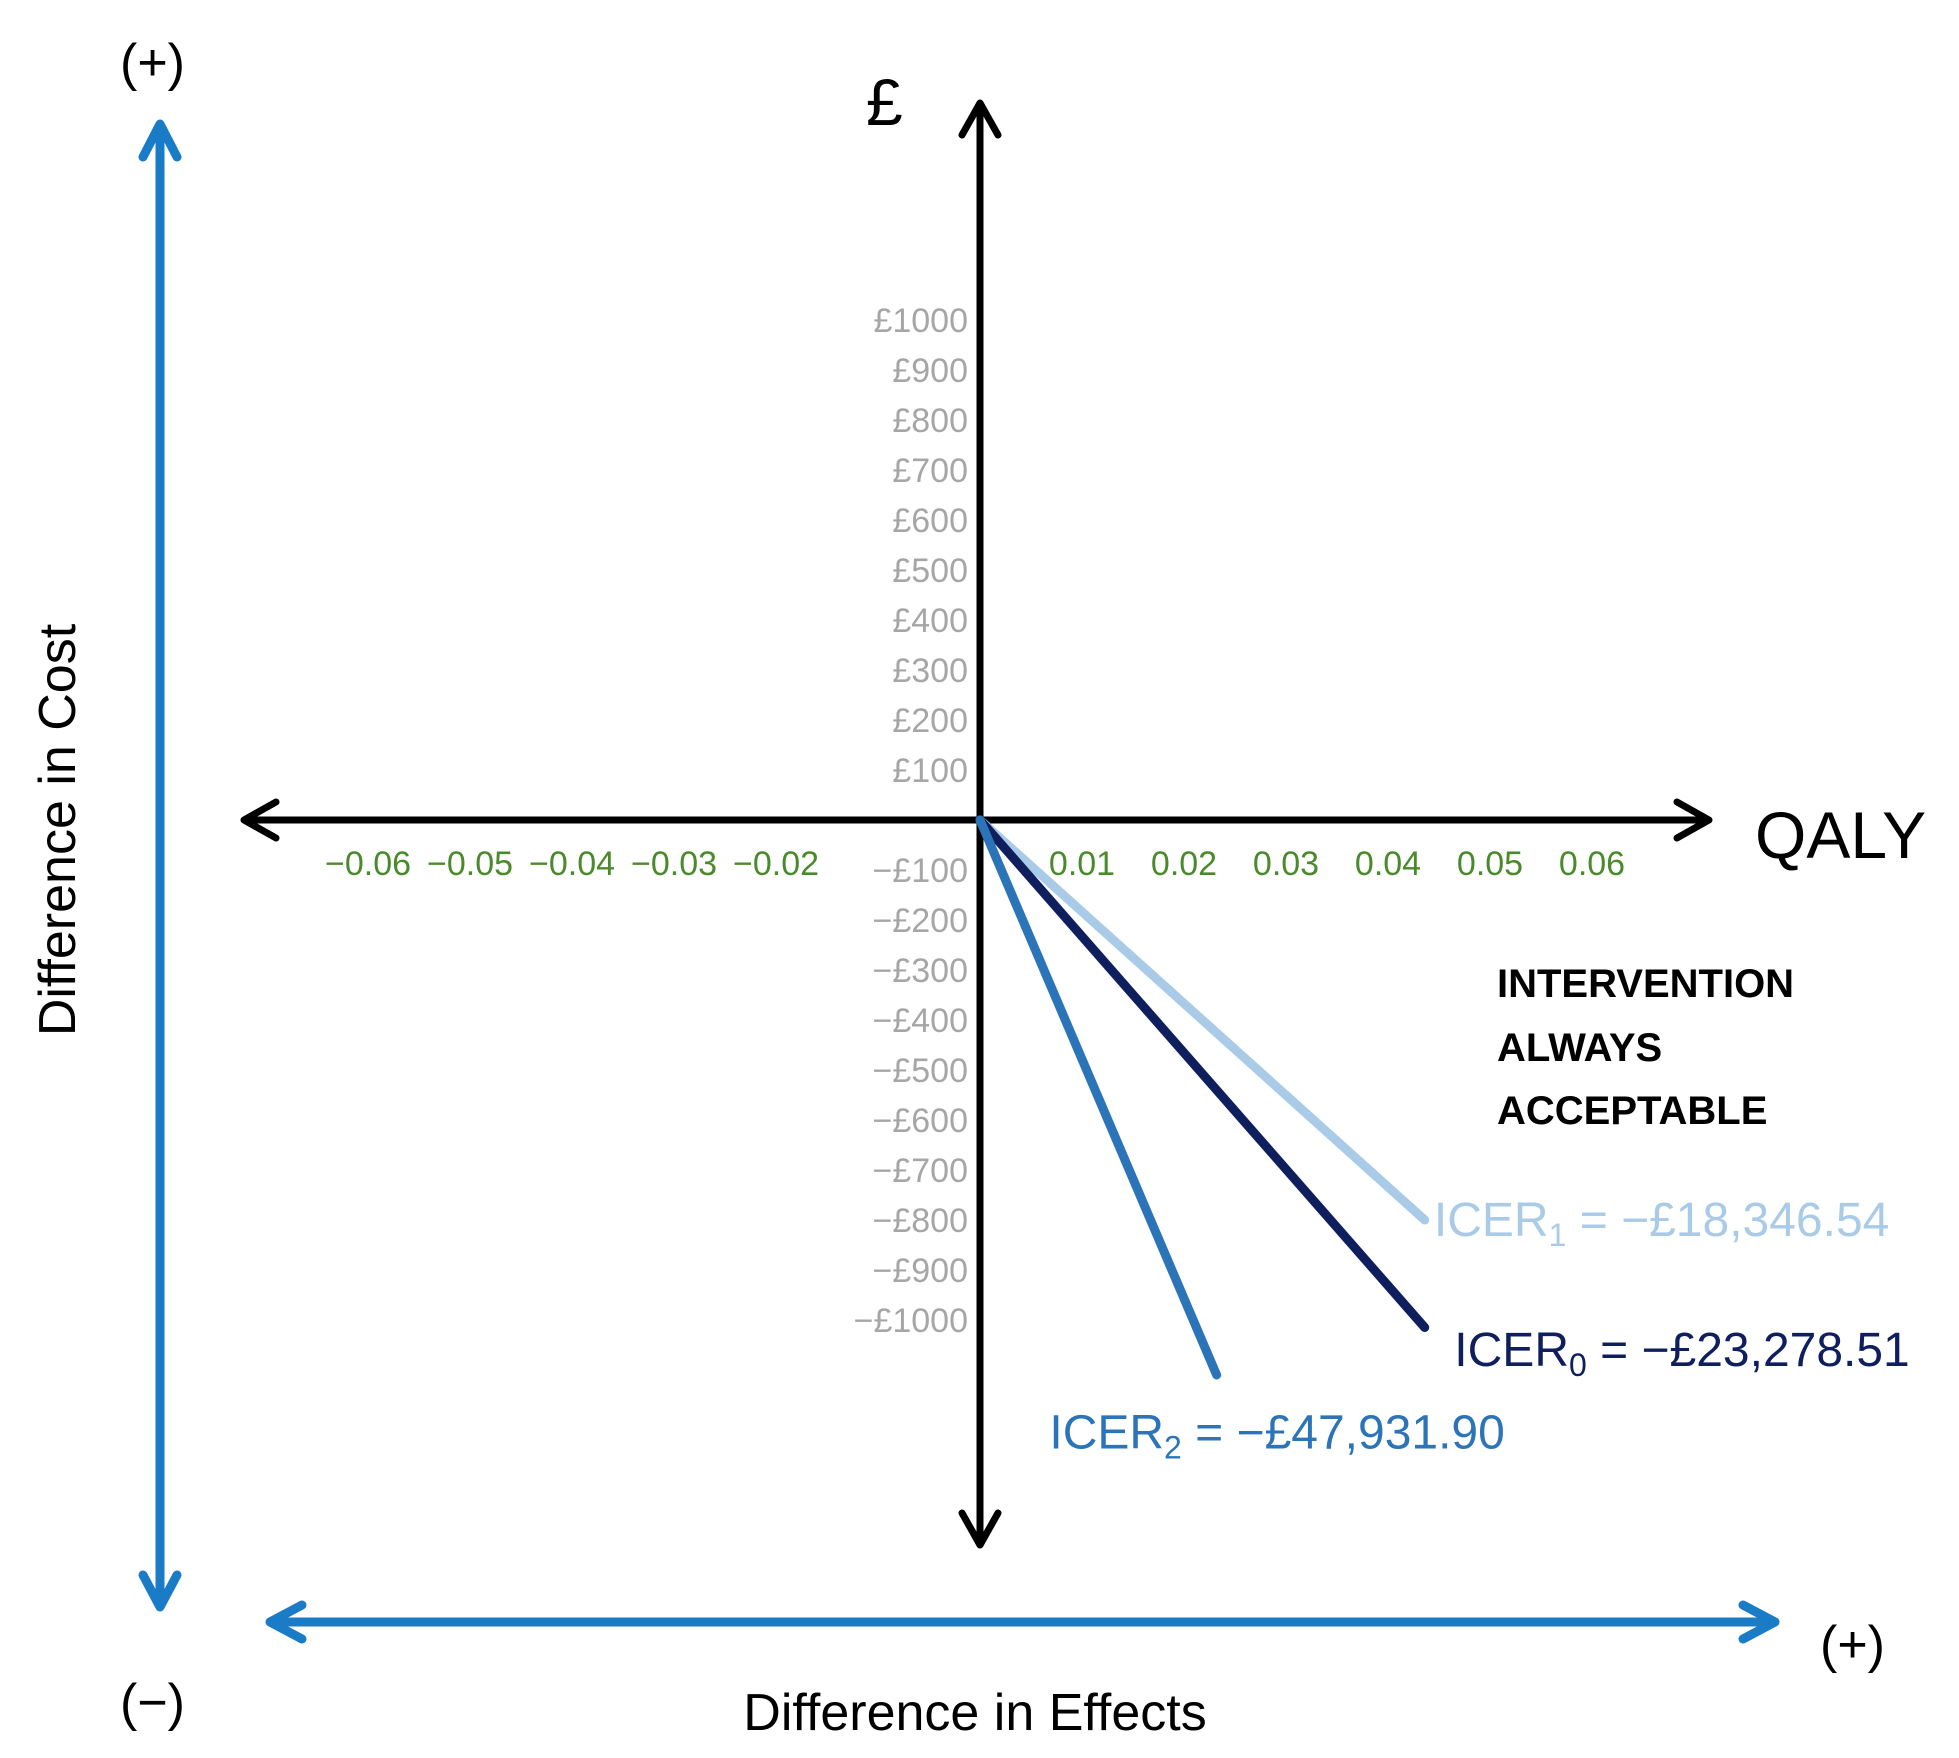  Describe the element at coordinates (930, 671) in the screenshot. I see `y-tick-label: £300` at that location.